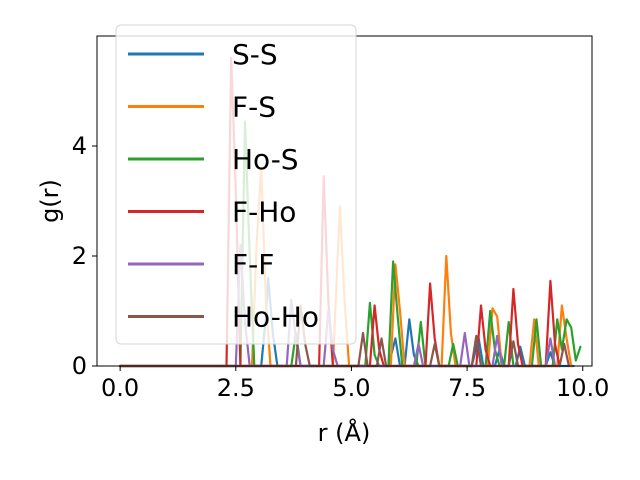 The height and width of the screenshot is (480, 640). What do you see at coordinates (120, 388) in the screenshot?
I see `x-tick-label: 0.0` at bounding box center [120, 388].